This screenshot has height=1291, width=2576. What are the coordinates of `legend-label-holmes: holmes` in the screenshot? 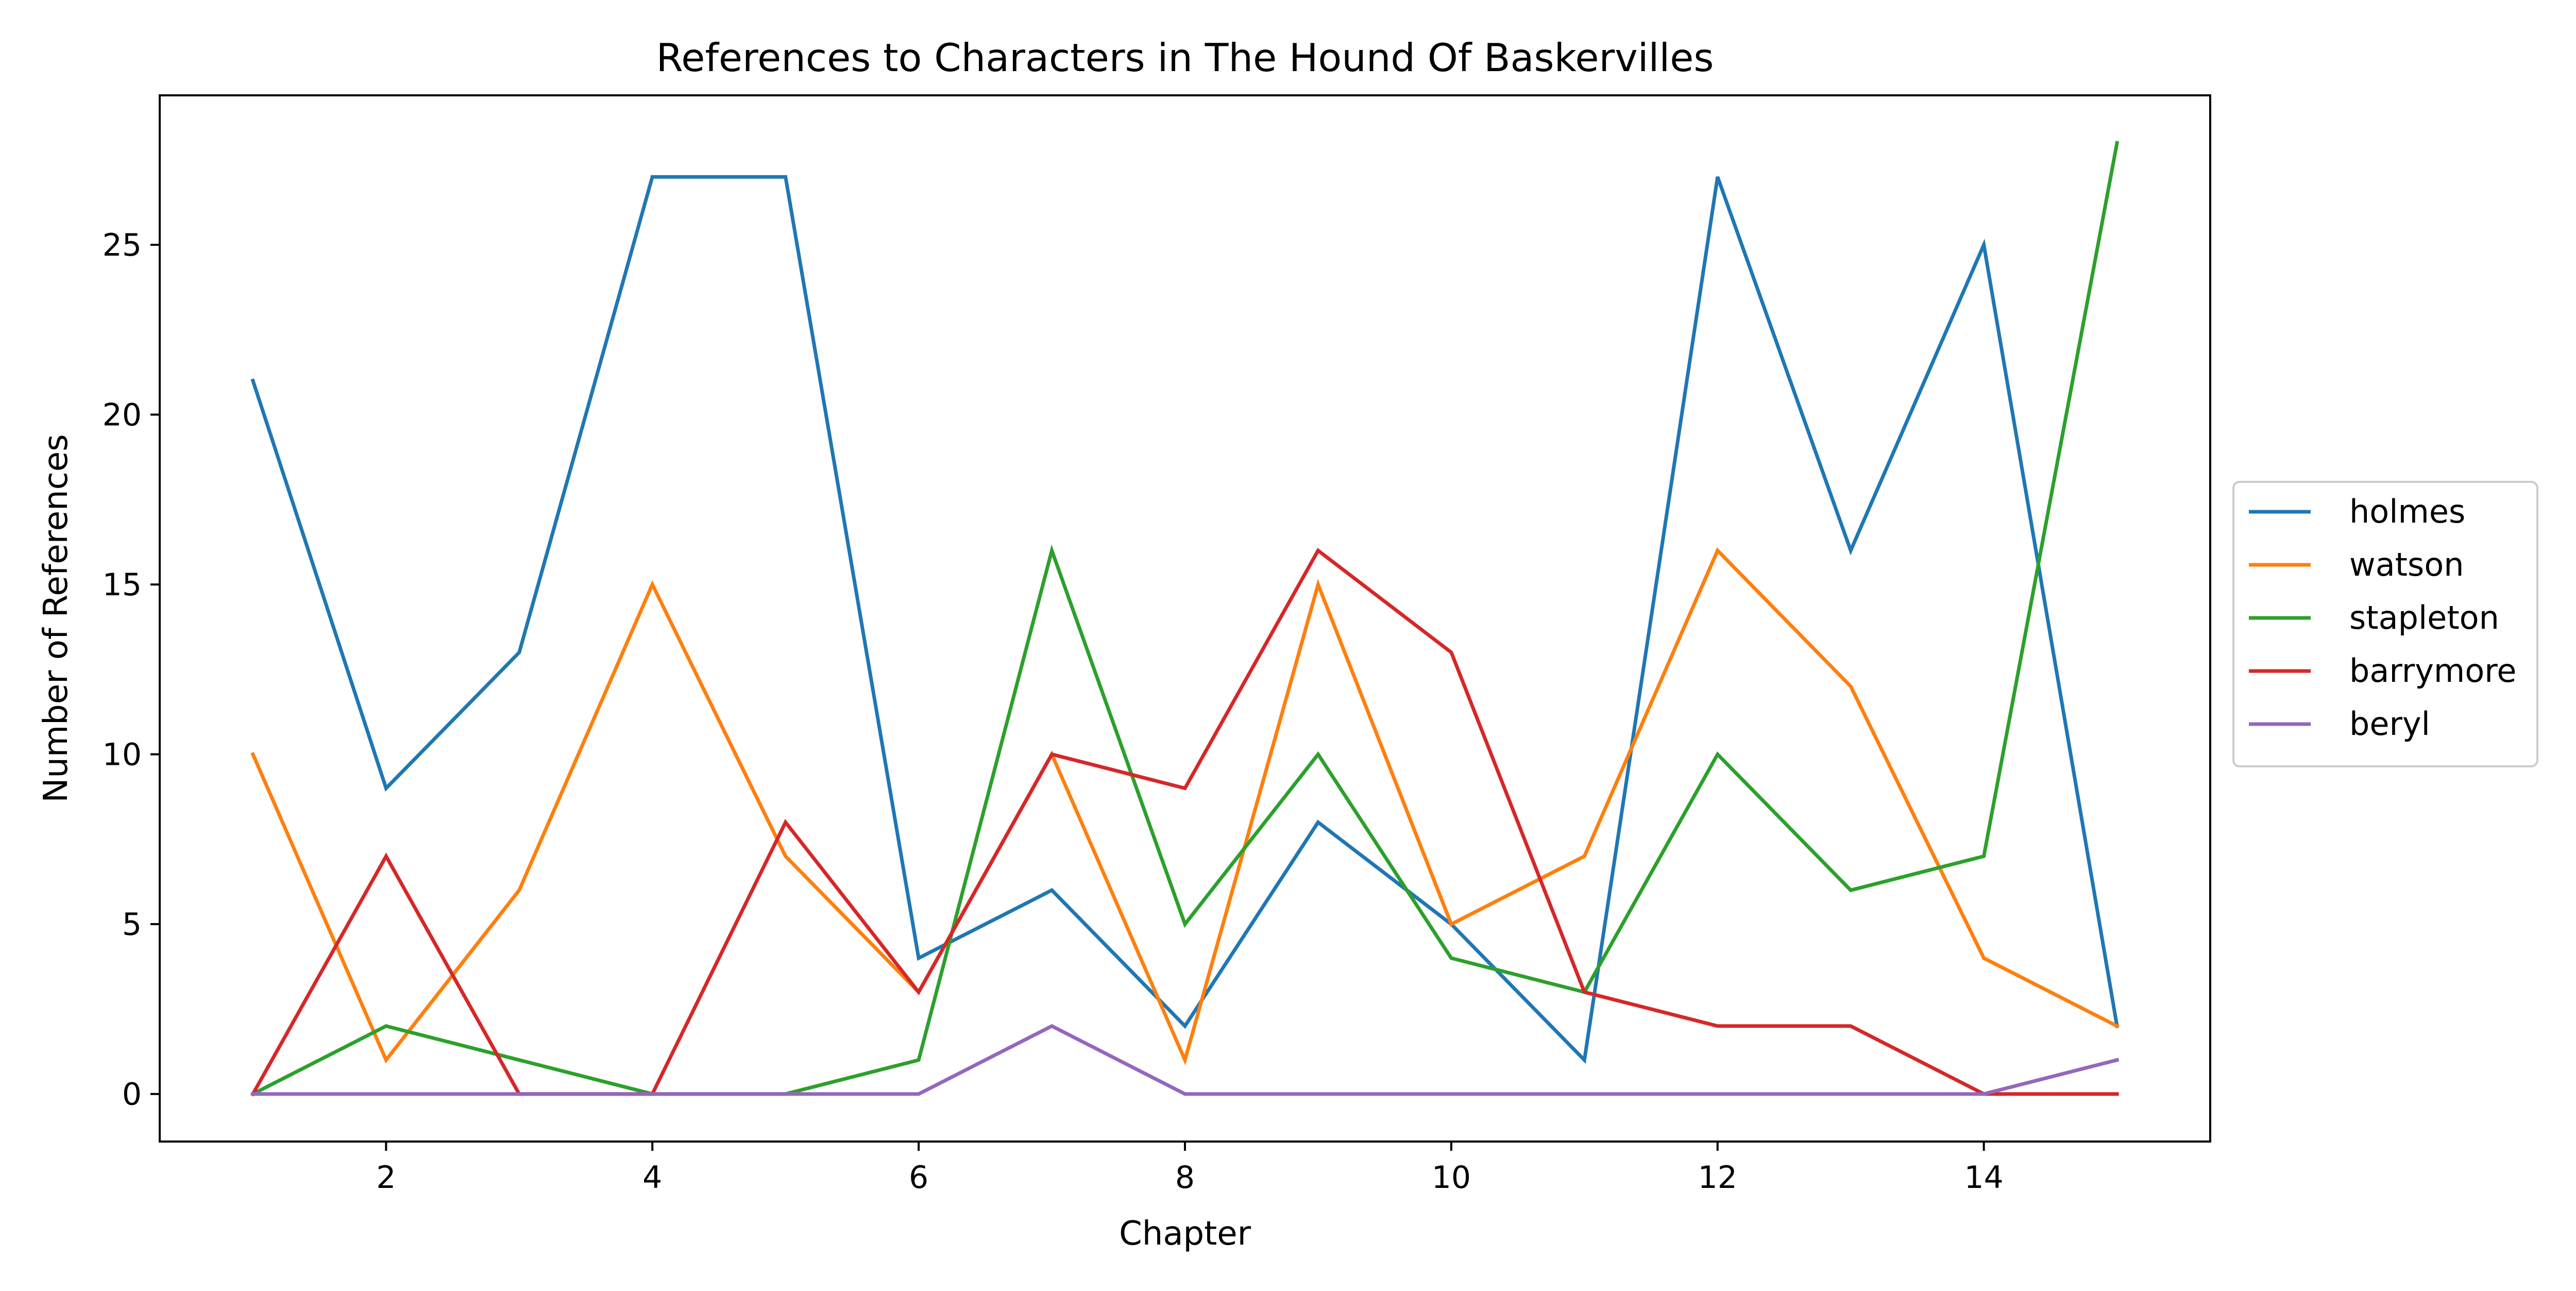 It's located at (2407, 511).